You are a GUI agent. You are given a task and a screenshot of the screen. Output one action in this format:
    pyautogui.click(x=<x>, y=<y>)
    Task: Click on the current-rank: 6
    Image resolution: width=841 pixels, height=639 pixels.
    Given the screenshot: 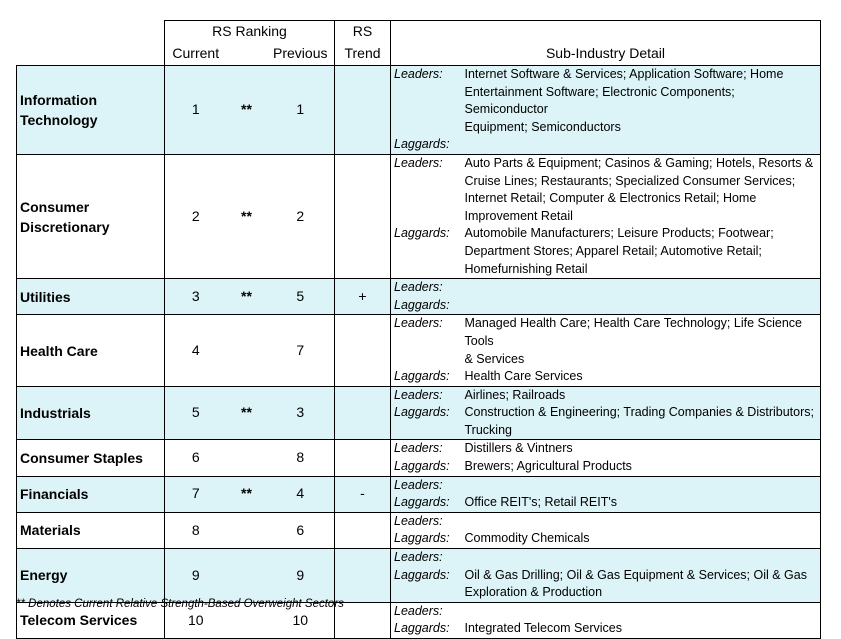 What is the action you would take?
    pyautogui.click(x=195, y=458)
    